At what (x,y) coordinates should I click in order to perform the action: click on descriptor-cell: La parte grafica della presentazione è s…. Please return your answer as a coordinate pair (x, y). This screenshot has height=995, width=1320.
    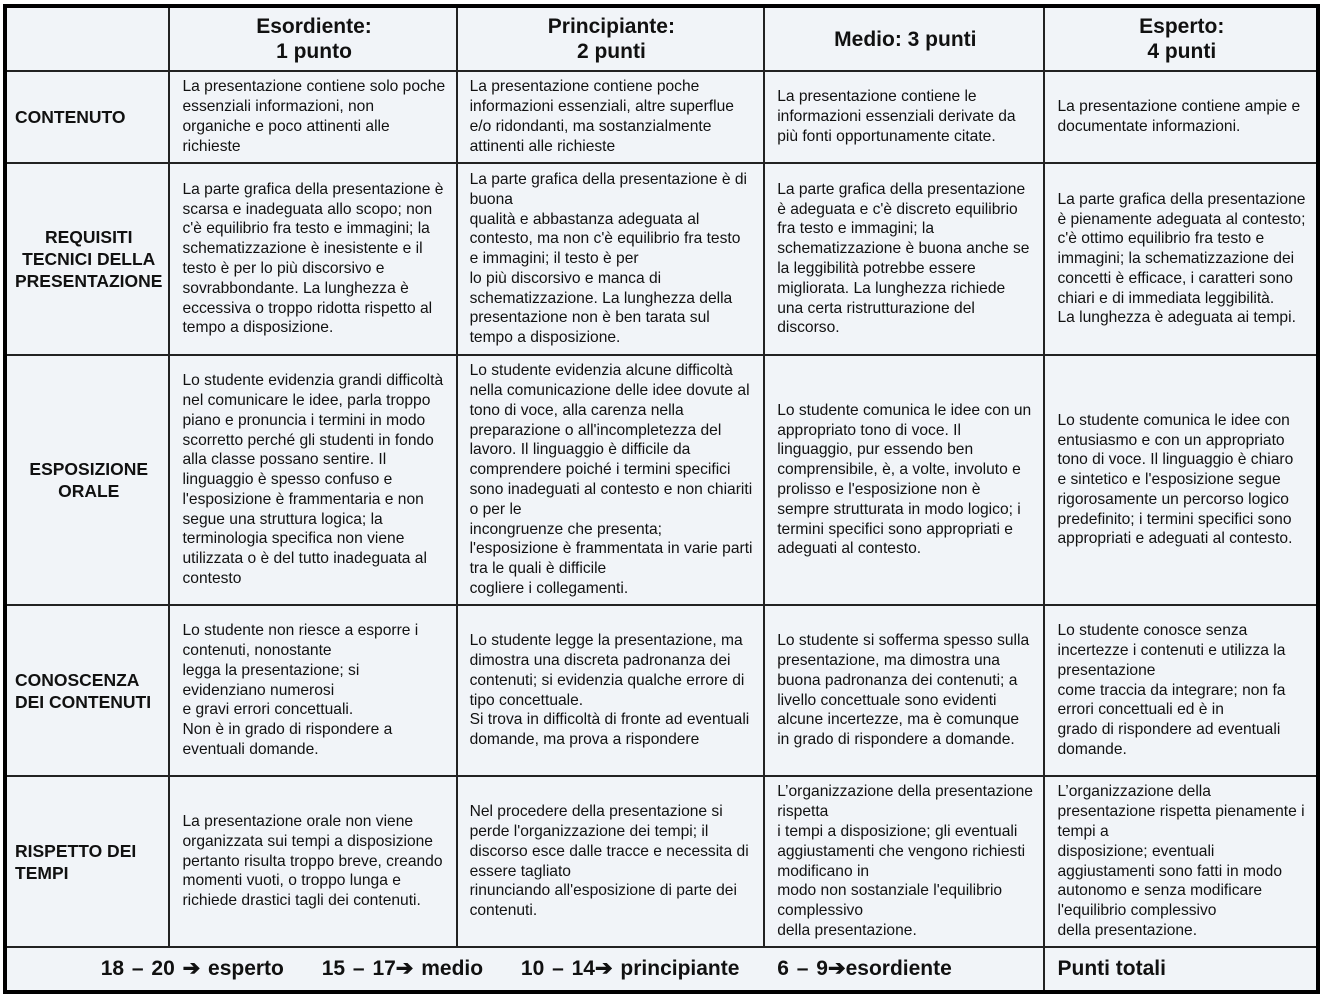
    Looking at the image, I should click on (313, 259).